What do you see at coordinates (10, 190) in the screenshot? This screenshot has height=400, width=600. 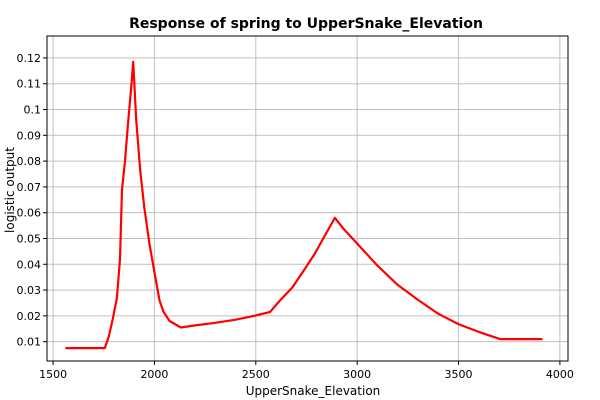 I see `y-axis-label: logistic output` at bounding box center [10, 190].